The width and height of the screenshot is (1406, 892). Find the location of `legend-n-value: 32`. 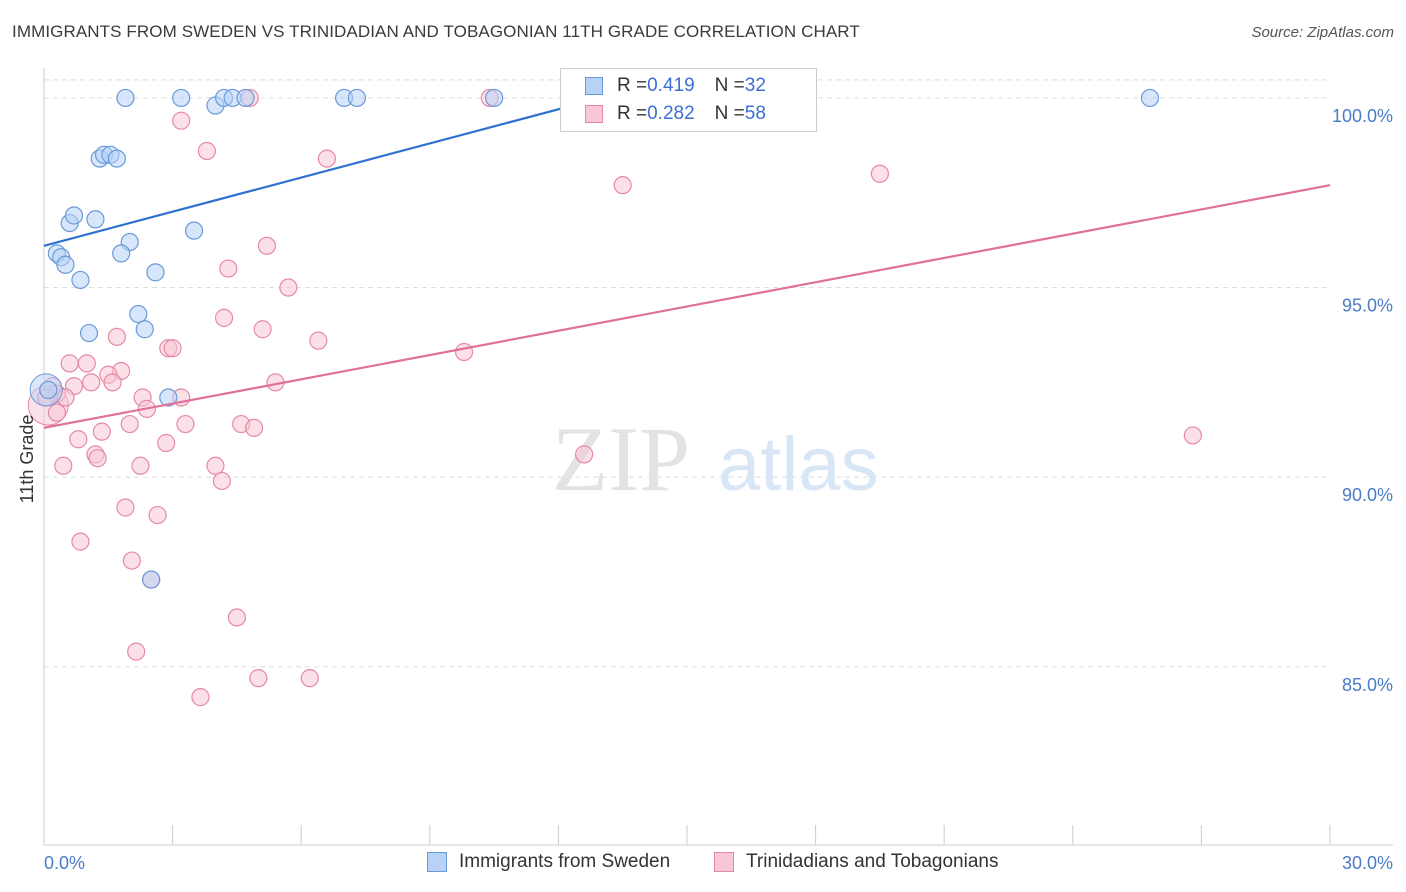

legend-n-value: 32 is located at coordinates (755, 85).